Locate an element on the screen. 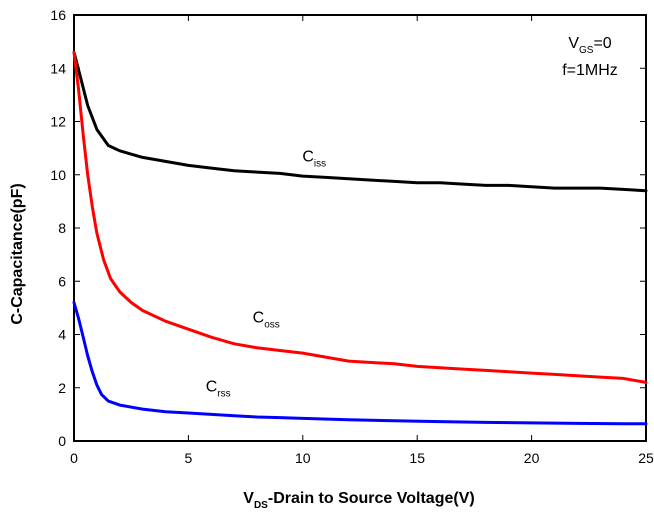 This screenshot has height=515, width=654. x-tick-label: 0 is located at coordinates (74, 458).